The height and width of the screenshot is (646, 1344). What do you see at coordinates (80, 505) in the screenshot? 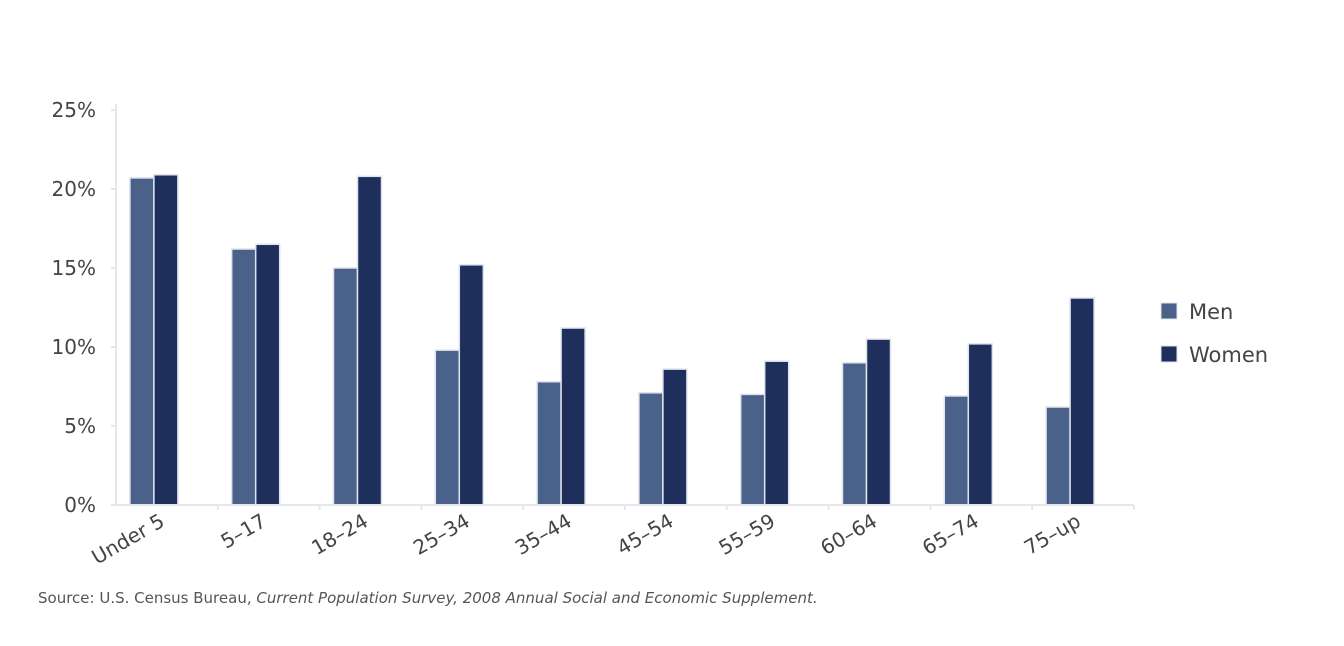
I see `y-tick-label: 0%` at bounding box center [80, 505].